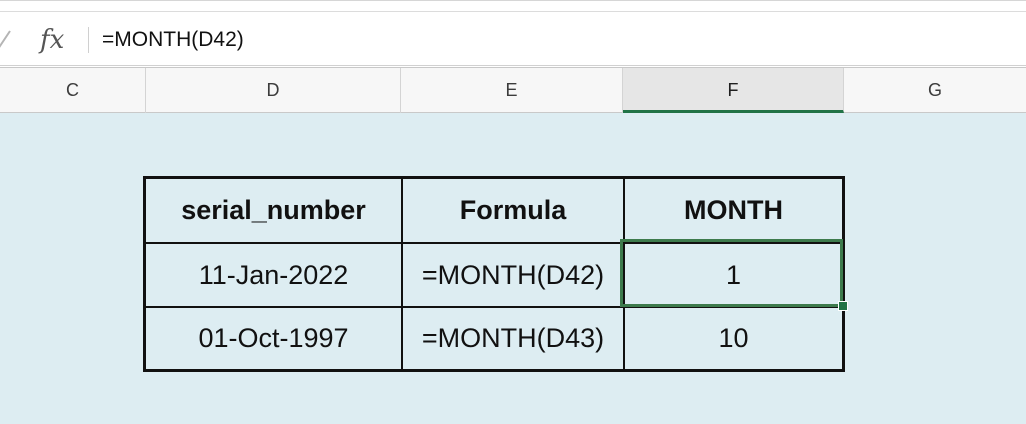 The width and height of the screenshot is (1026, 424). What do you see at coordinates (513, 11) in the screenshot?
I see `formula-bar-divider` at bounding box center [513, 11].